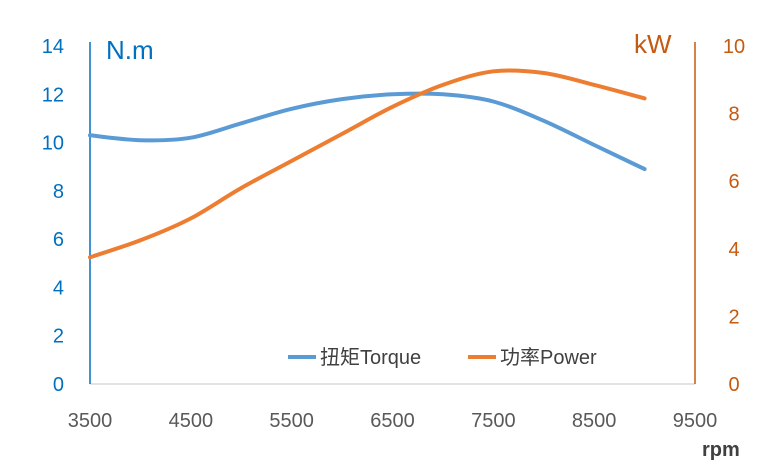  Describe the element at coordinates (733, 115) in the screenshot. I see `right-y-tick-label: 8` at that location.